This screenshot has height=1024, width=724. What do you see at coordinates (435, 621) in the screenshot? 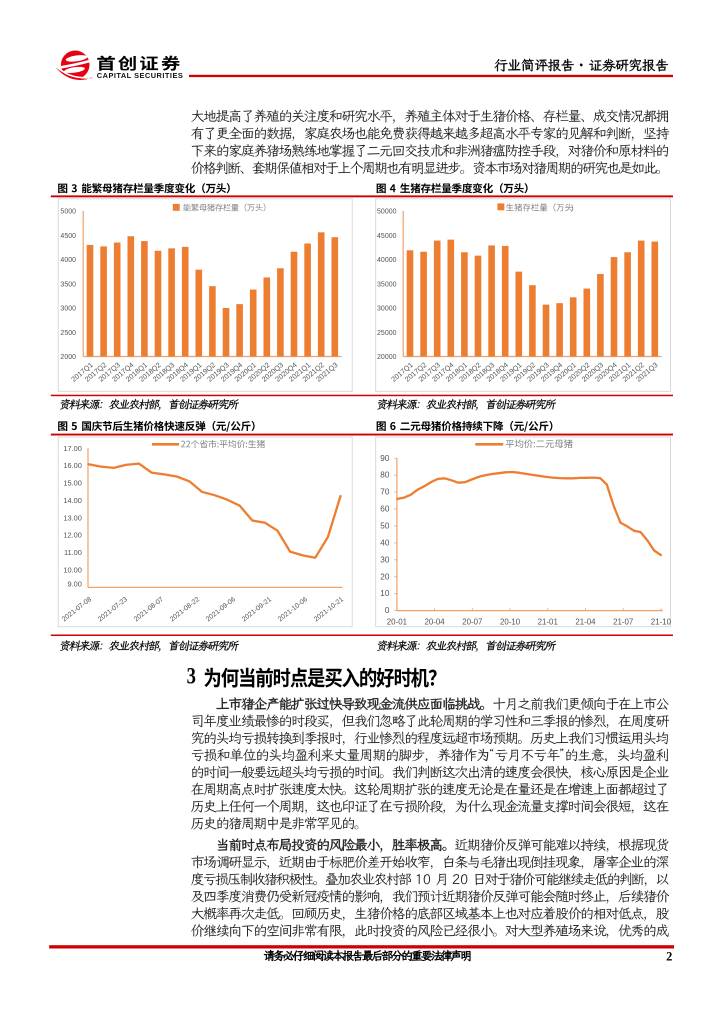
I see `svg-text: 20-04` at bounding box center [435, 621].